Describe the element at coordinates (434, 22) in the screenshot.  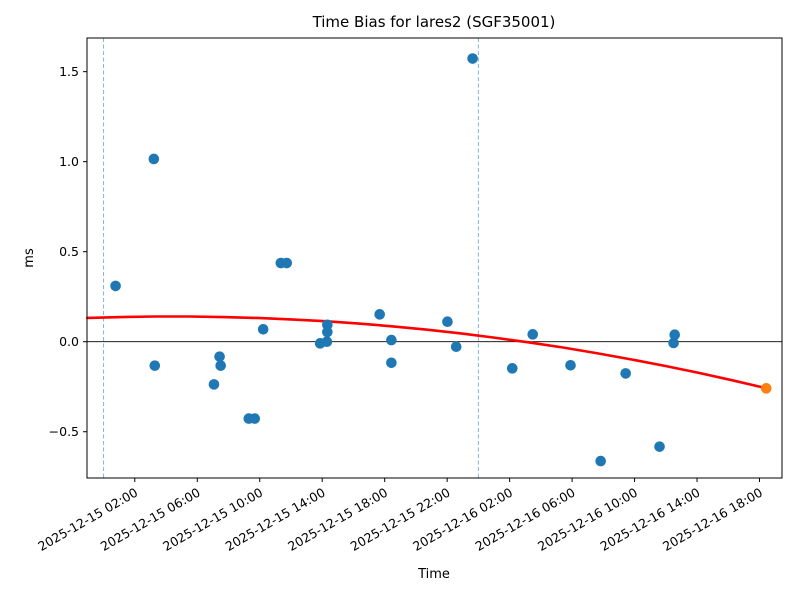
I see `chart-title: Time Bias for lares2 (SGF35001)` at that location.